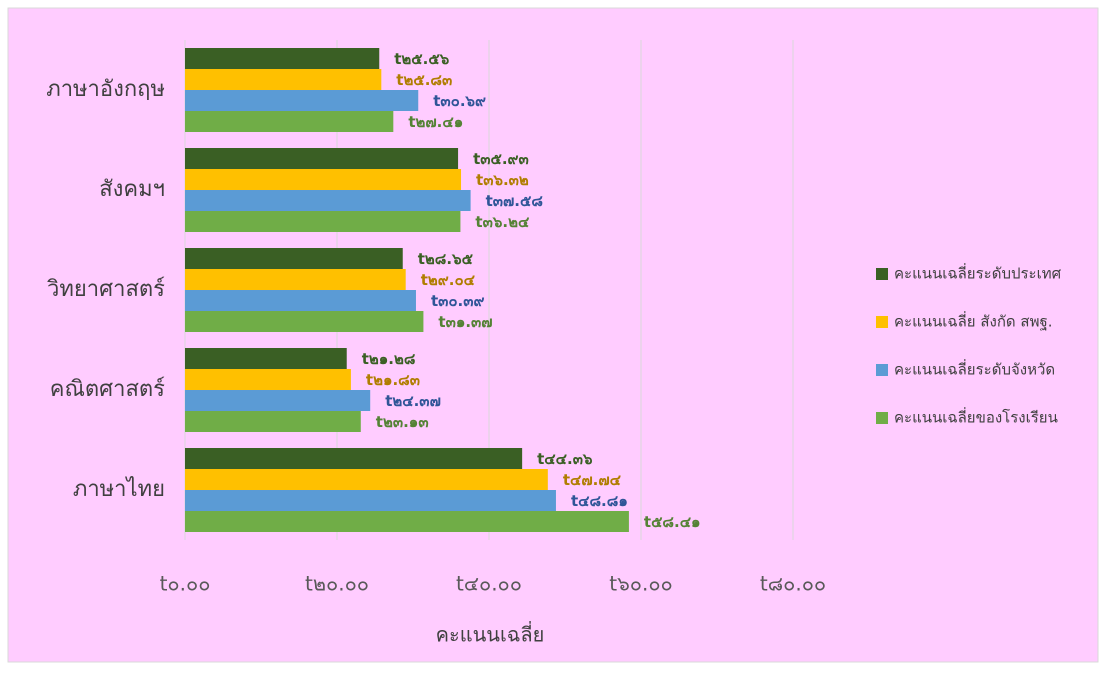 The width and height of the screenshot is (1107, 677). Describe the element at coordinates (501, 159) in the screenshot. I see `data-label: t๓๕.๙๓` at that location.